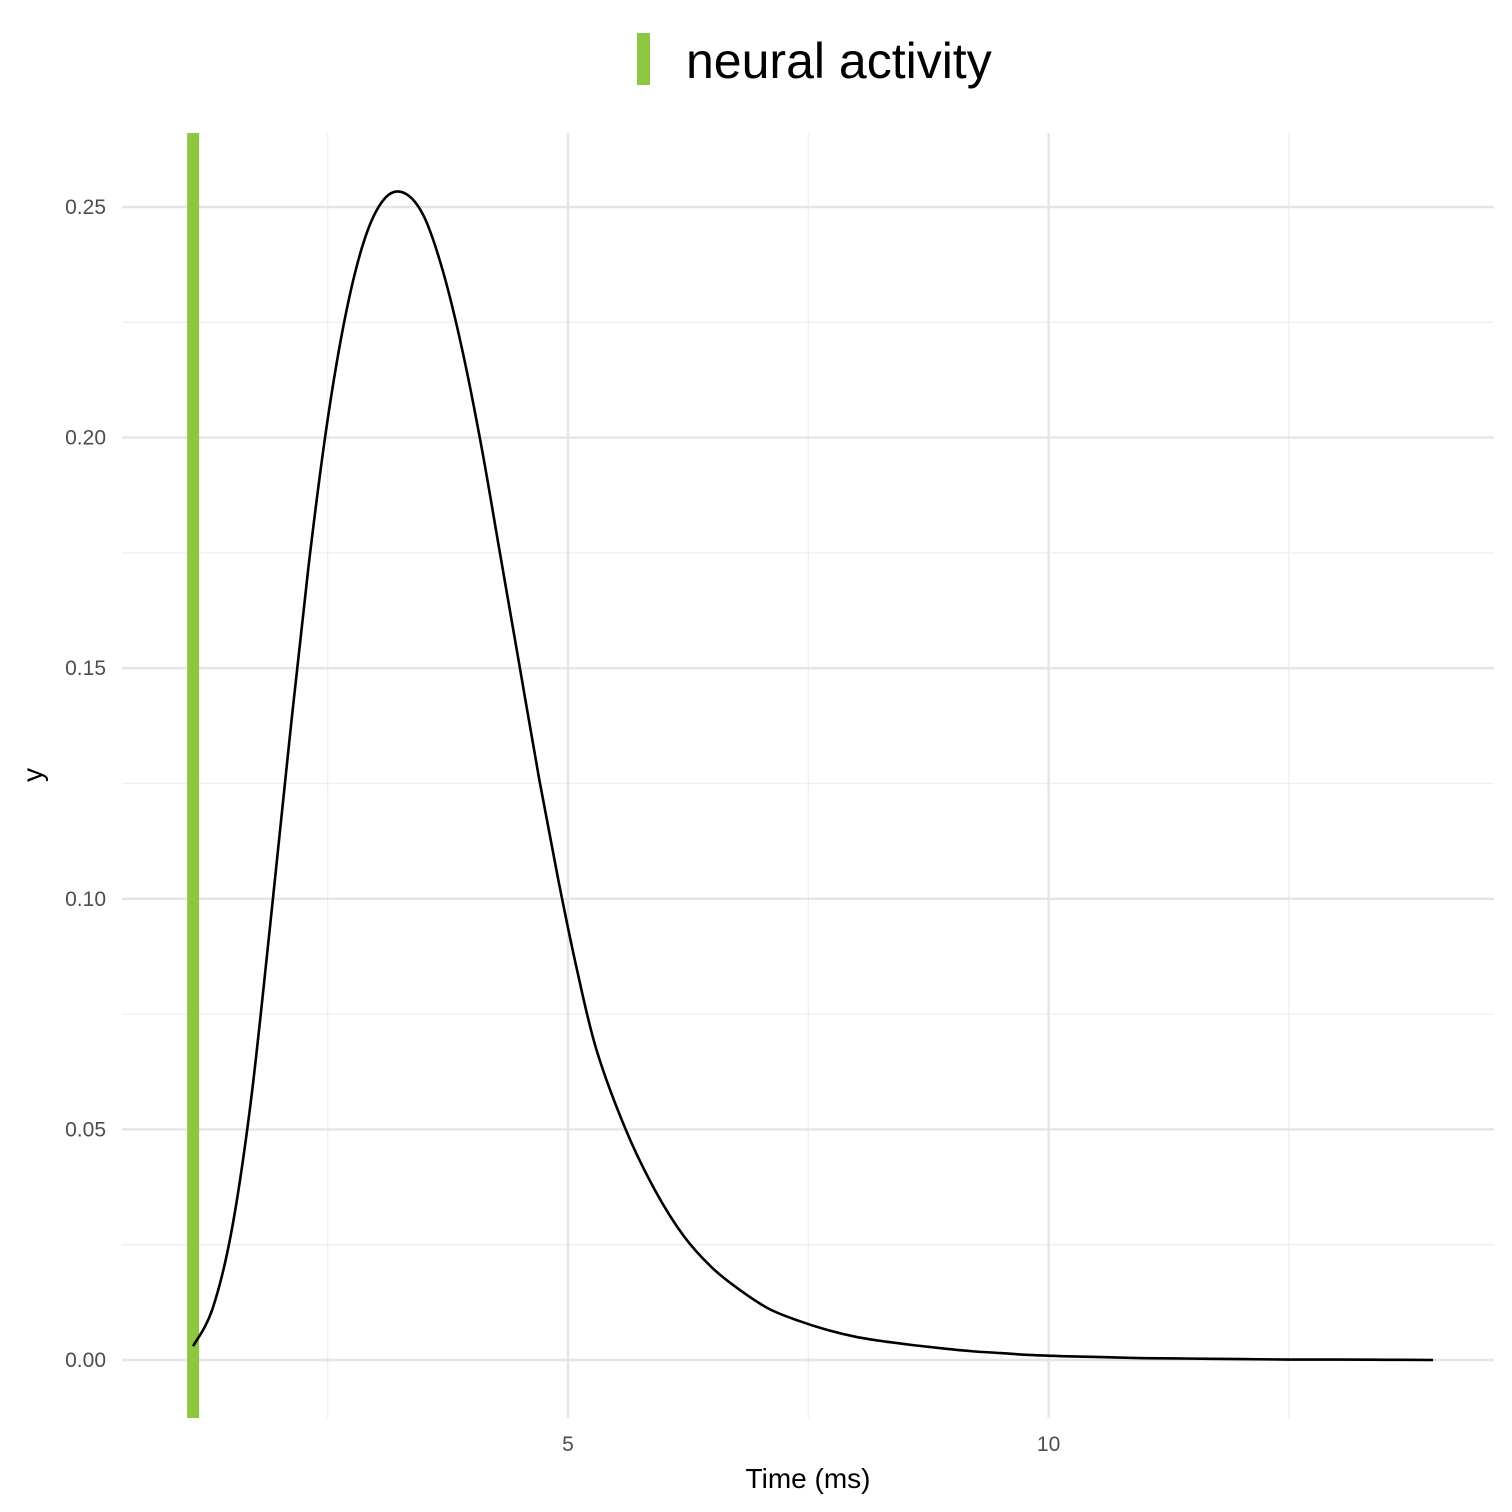 The height and width of the screenshot is (1512, 1512). I want to click on y-axis-tick-labels: 0.00 0.05 0.10 0.15 0.20 0.25, so click(85, 784).